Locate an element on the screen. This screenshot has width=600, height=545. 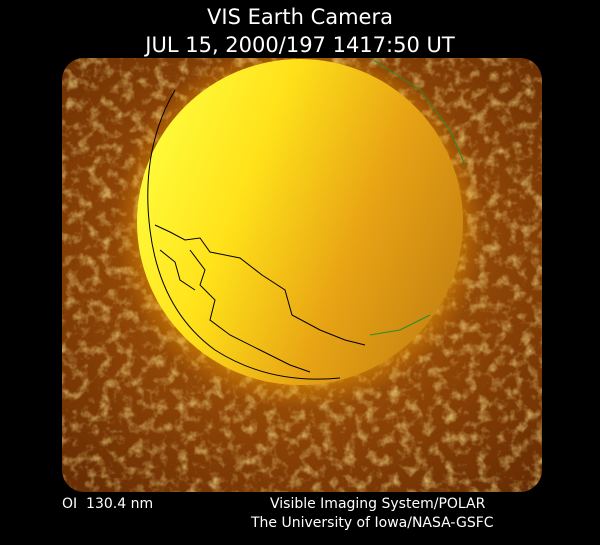
coastline-night is located at coordinates (417, 197).